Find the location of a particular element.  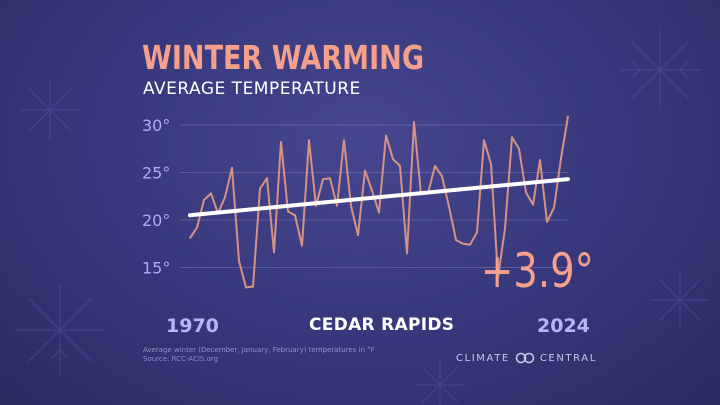

data-point-1979 is located at coordinates (253, 286).